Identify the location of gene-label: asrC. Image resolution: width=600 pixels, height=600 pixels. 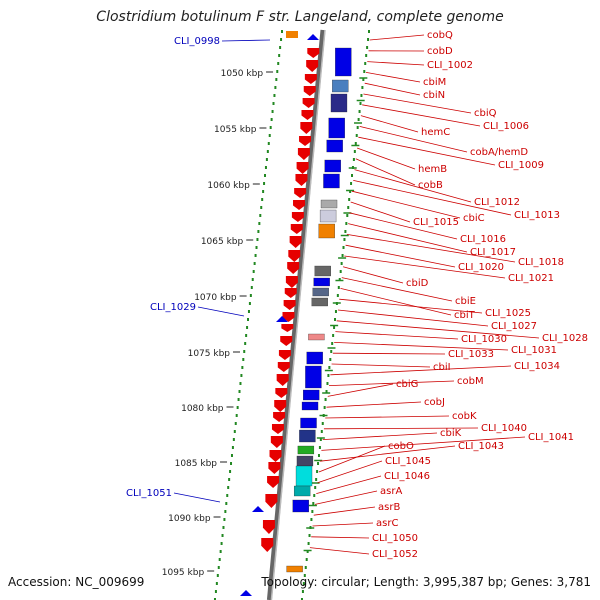
(387, 523).